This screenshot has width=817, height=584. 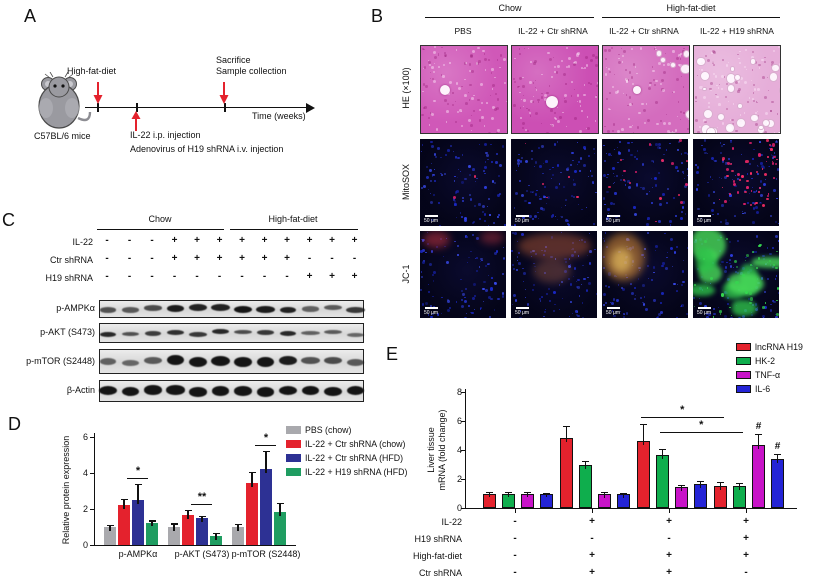 I want to click on timeline-tick, so click(x=225, y=107).